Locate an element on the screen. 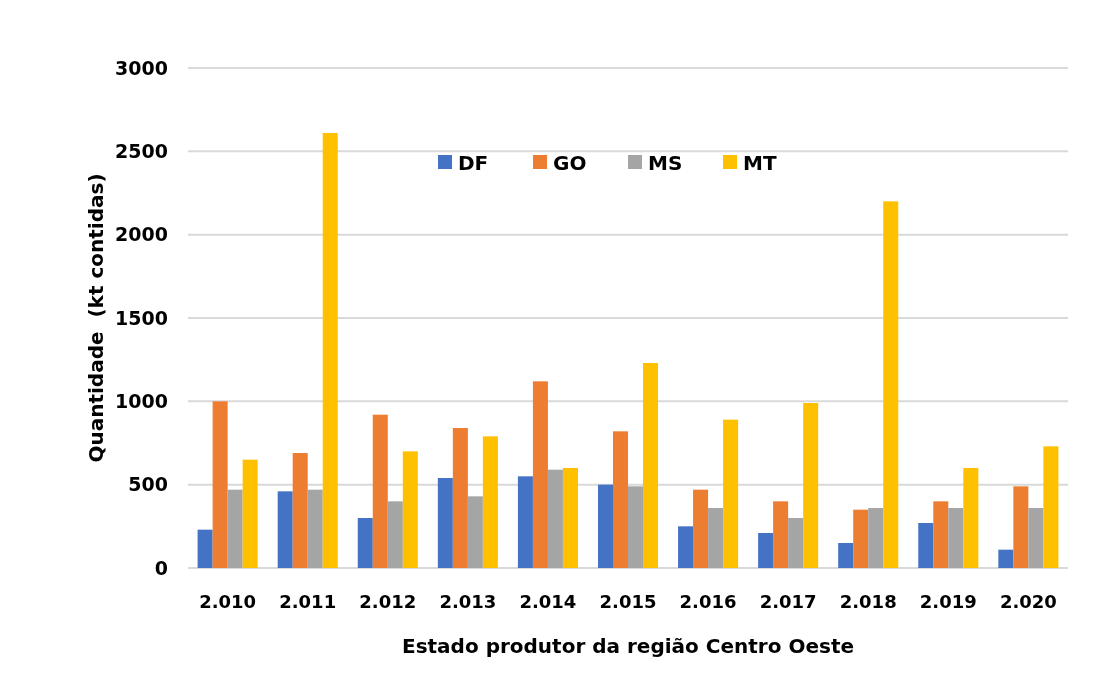  x-tick-label: 2.020 is located at coordinates (1028, 601).